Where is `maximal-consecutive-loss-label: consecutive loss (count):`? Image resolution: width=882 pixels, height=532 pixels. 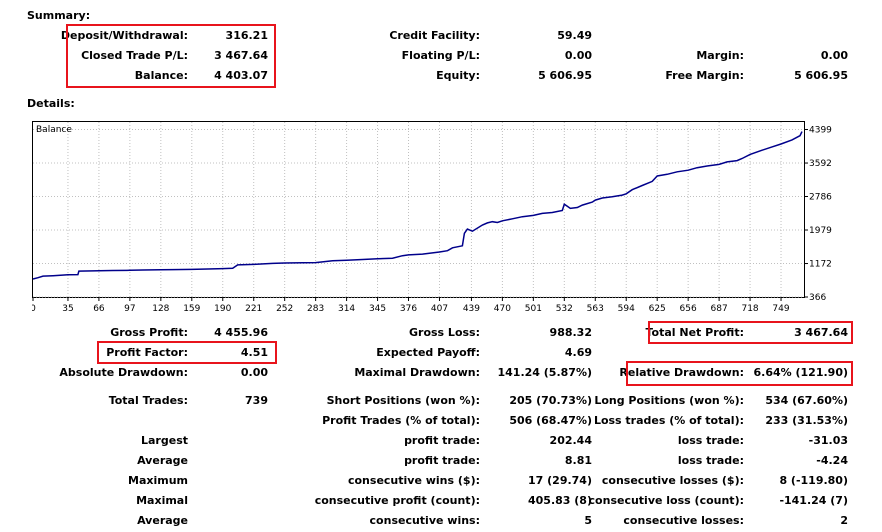 maximal-consecutive-loss-label: consecutive loss (count): is located at coordinates (666, 500).